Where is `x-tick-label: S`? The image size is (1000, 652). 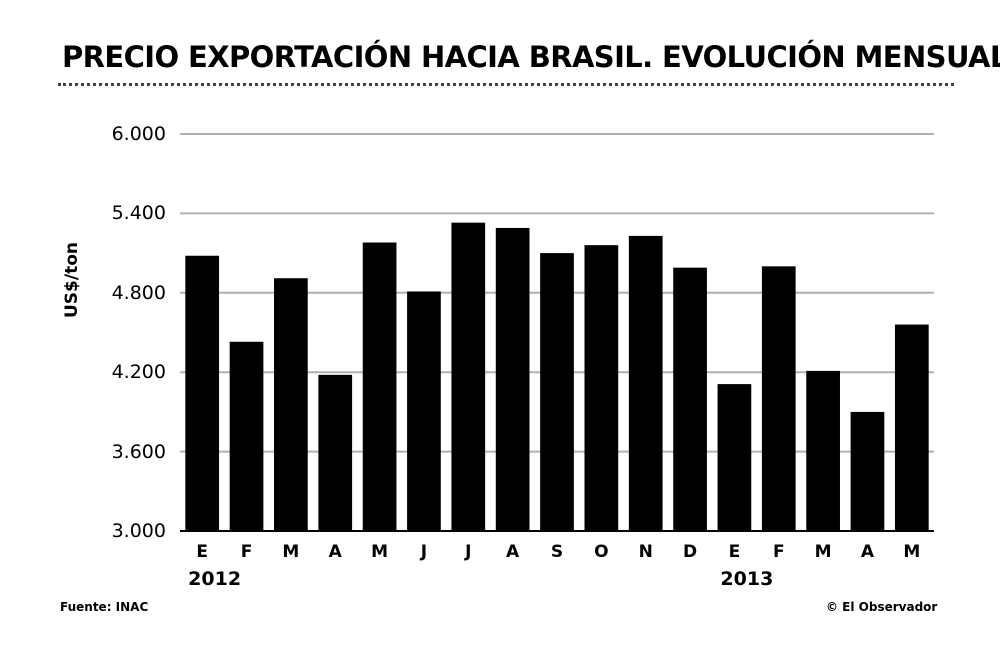 x-tick-label: S is located at coordinates (557, 552).